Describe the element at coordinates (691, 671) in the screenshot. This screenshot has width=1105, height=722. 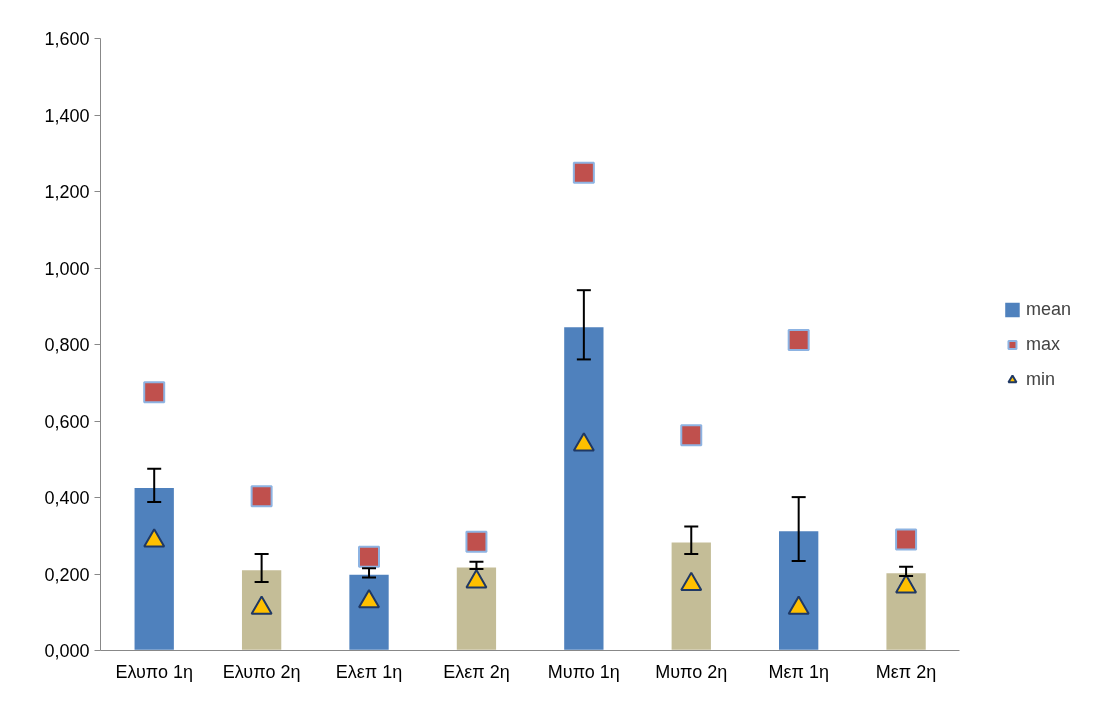
I see `x-tick-label: Μυπο 2η` at that location.